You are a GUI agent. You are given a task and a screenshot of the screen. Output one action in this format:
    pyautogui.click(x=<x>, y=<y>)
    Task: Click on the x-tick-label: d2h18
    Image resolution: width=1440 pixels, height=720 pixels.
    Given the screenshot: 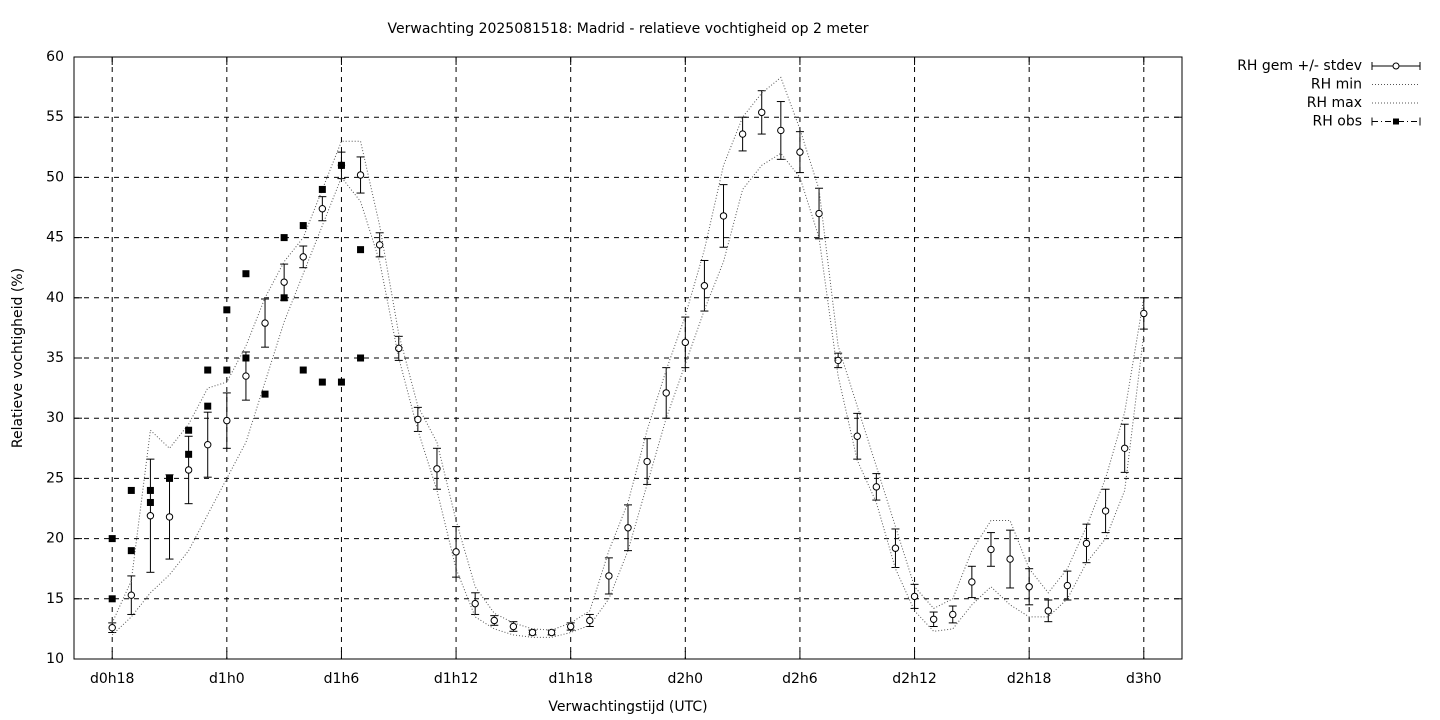 What is the action you would take?
    pyautogui.click(x=1029, y=679)
    